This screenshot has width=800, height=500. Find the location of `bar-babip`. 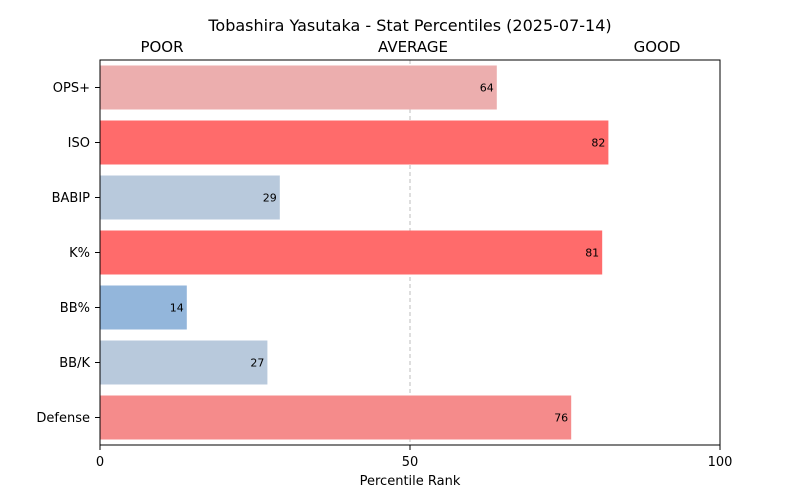

bar-babip is located at coordinates (190, 197).